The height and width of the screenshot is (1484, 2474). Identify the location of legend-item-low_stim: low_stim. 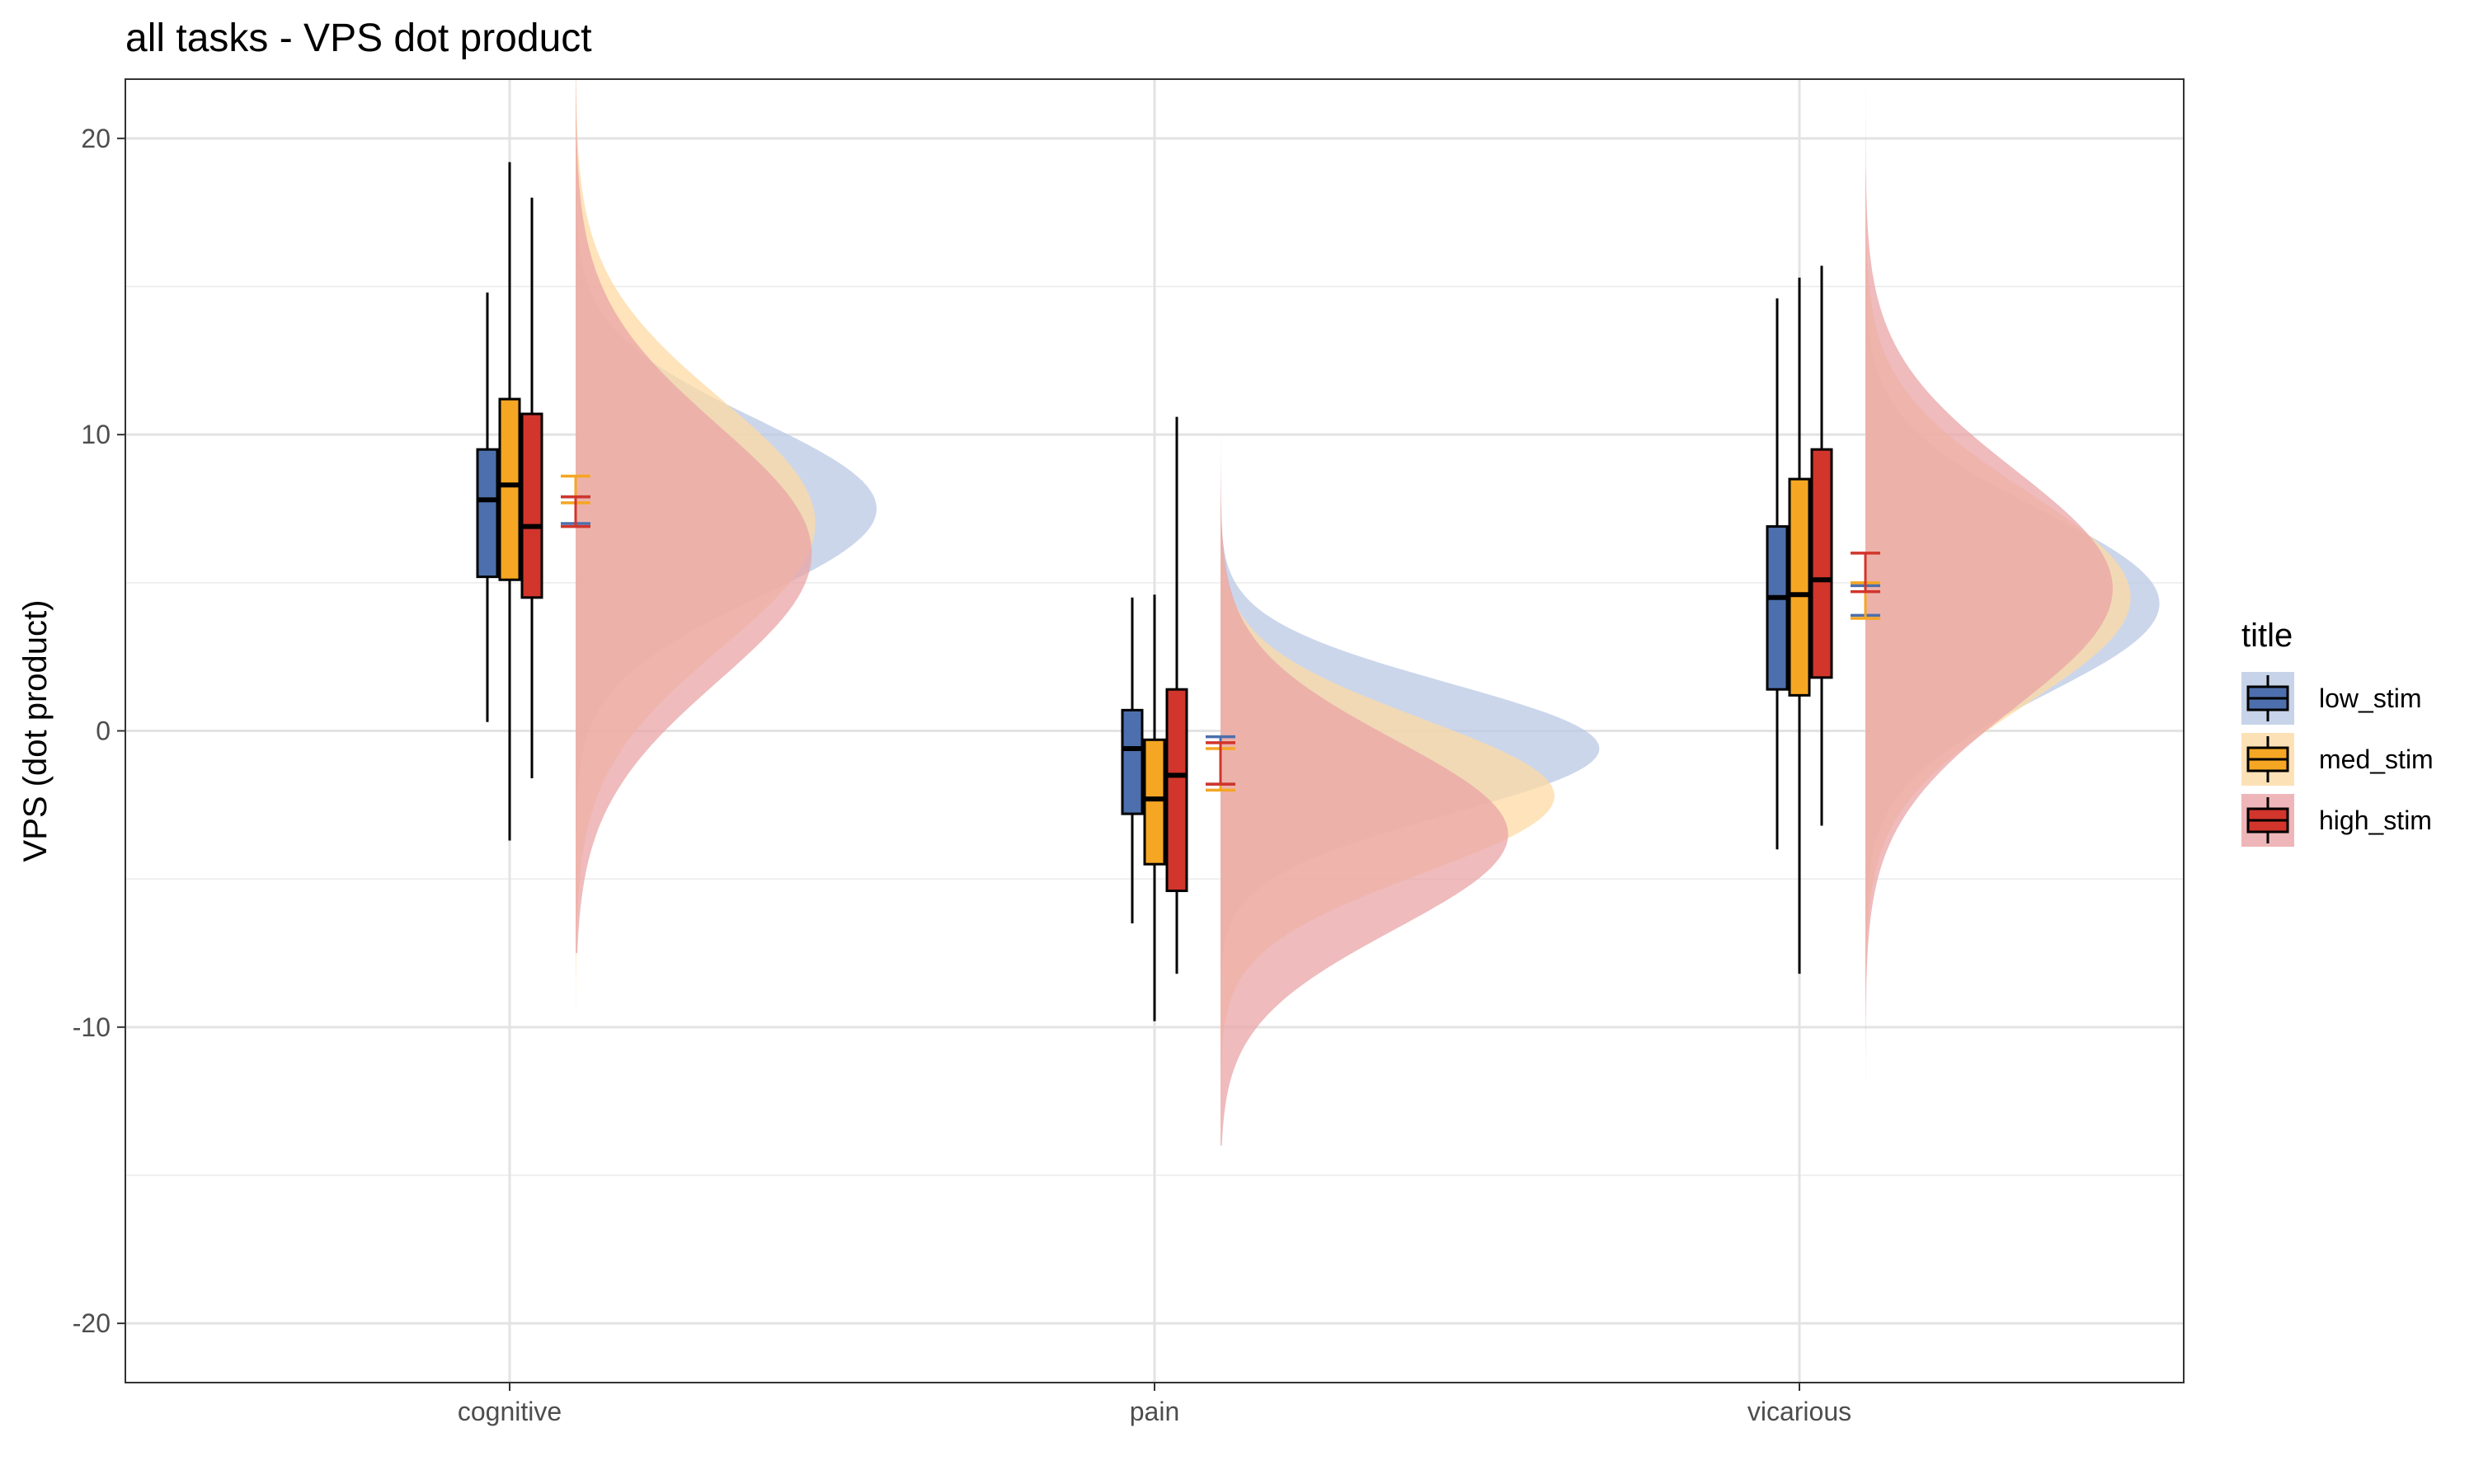
(2331, 698).